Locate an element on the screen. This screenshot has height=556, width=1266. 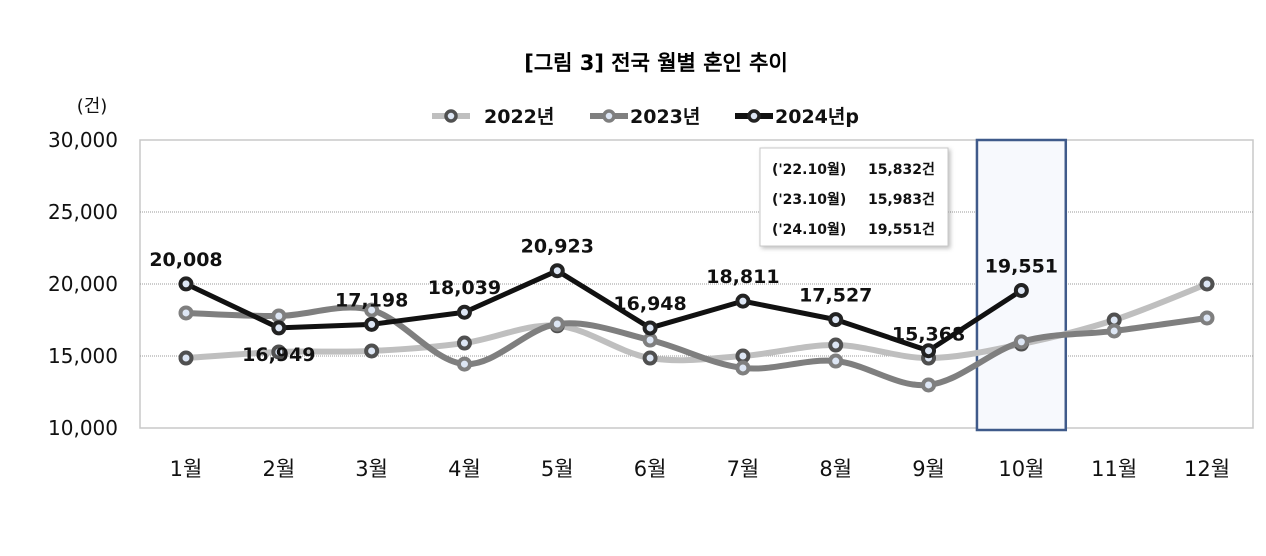
y-tick-label: 20,000 is located at coordinates (83, 284).